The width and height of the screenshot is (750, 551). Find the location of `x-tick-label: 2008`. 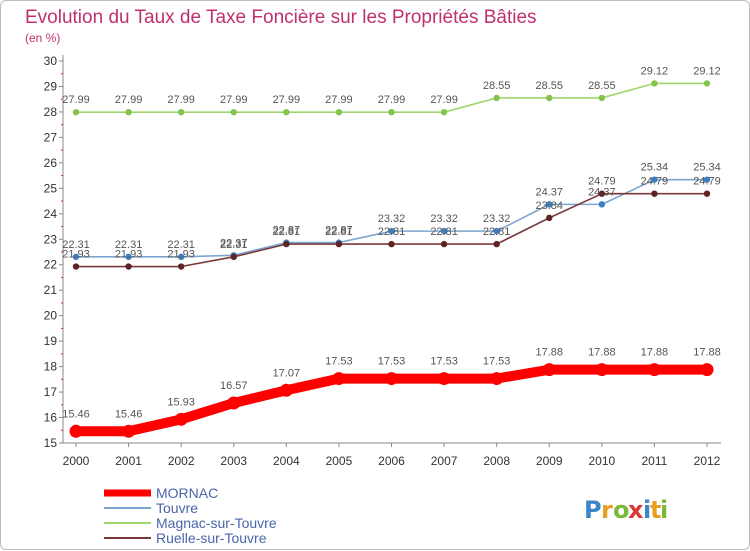

x-tick-label: 2008 is located at coordinates (496, 461).